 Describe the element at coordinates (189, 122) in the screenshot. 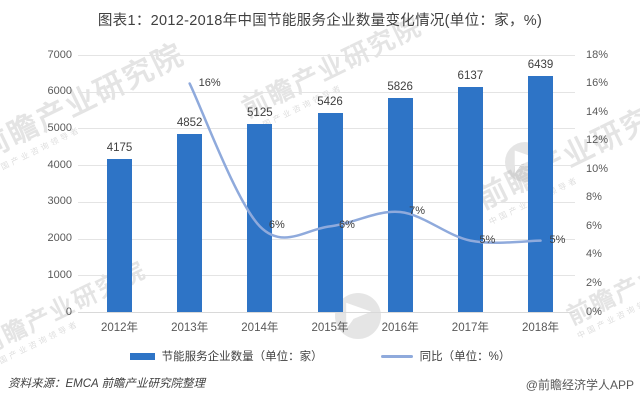

I see `bar-value-label: 4852` at that location.